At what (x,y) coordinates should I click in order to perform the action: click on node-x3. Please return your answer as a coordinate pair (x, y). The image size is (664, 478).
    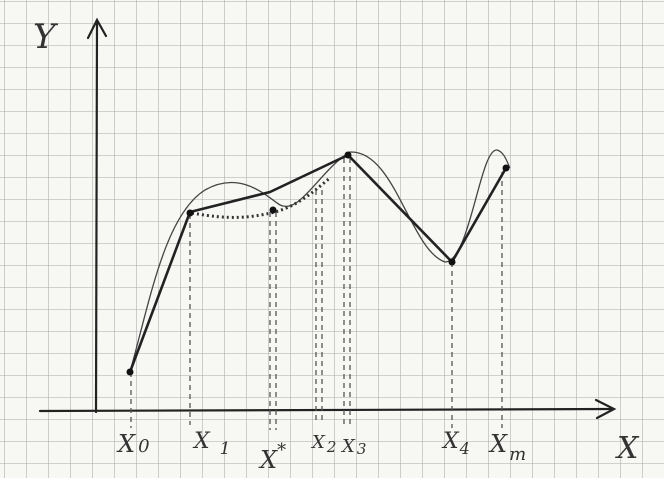
    Looking at the image, I should click on (348, 155).